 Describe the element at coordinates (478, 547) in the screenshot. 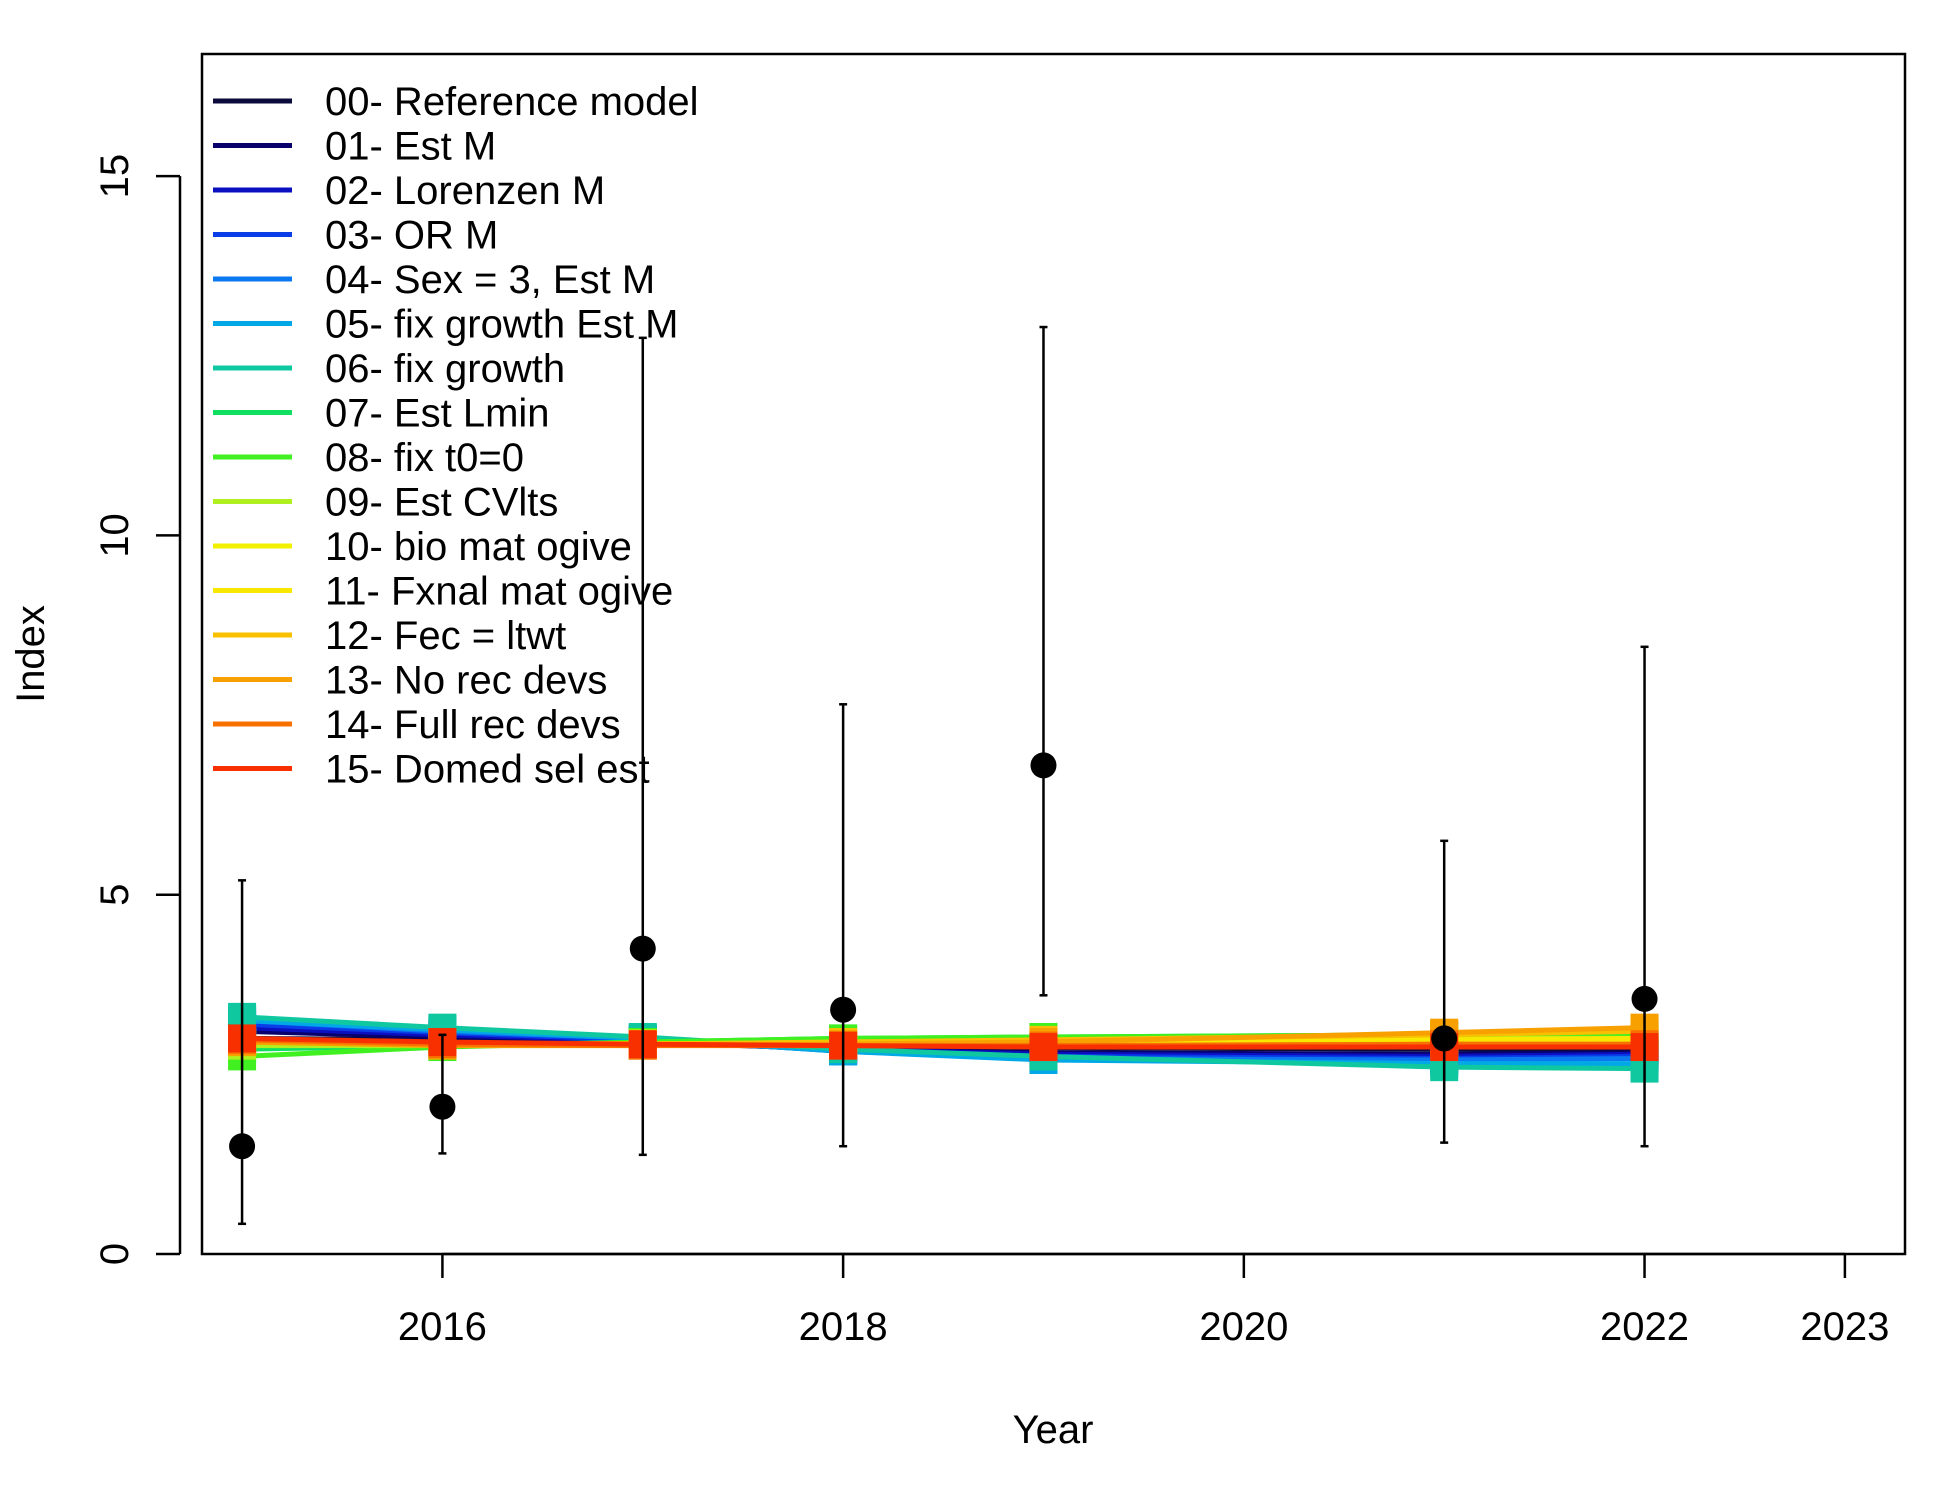

I see `legend-label: 10- bio mat ogive` at that location.